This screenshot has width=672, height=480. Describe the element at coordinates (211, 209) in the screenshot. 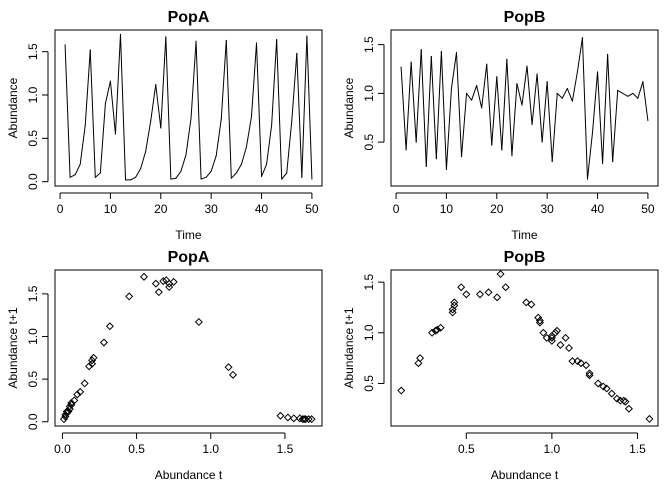

I see `popa-series-x-tick-label: 30` at that location.